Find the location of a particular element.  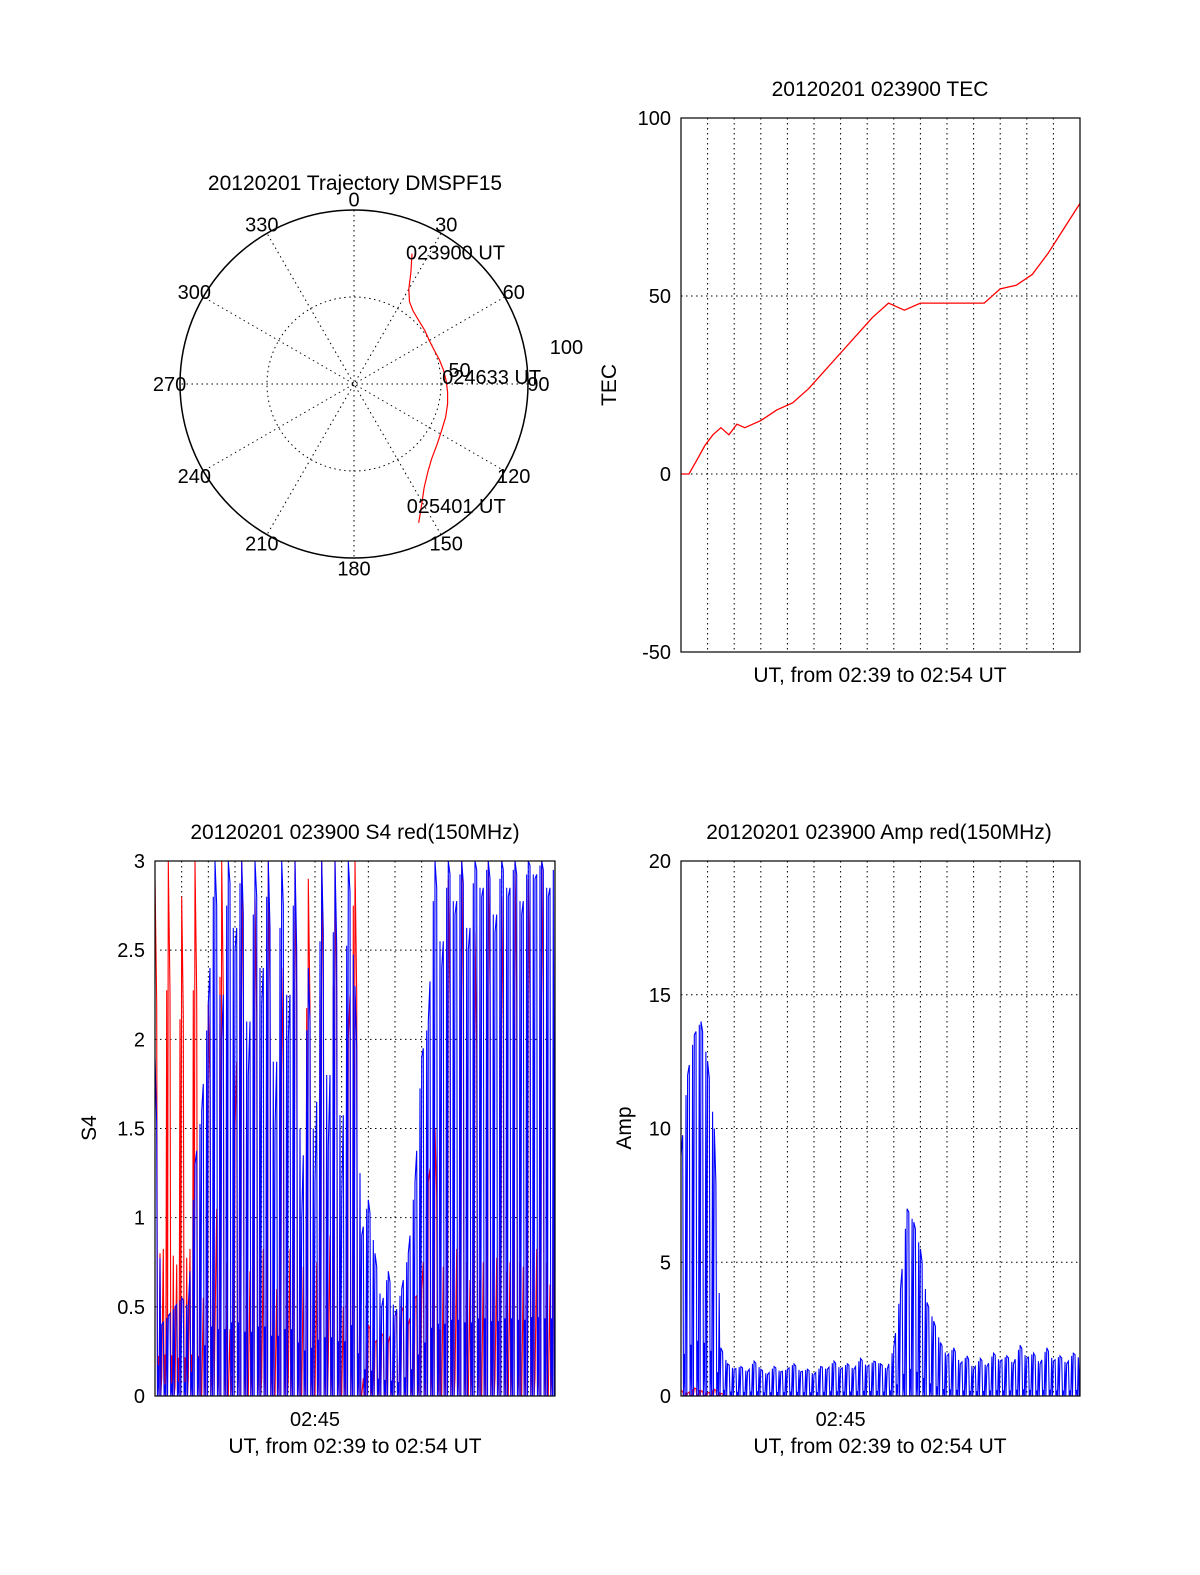

s4-y-label: S4 is located at coordinates (89, 1128).